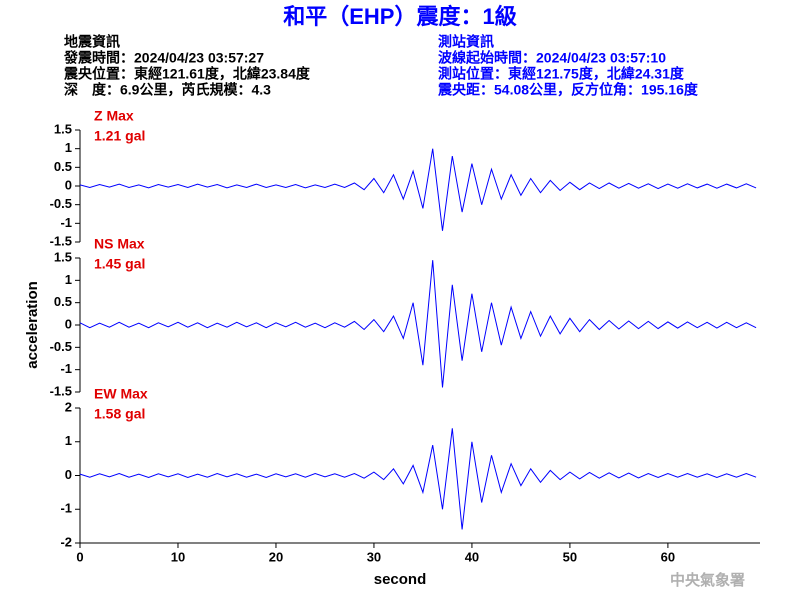  Describe the element at coordinates (119, 136) in the screenshot. I see `max-value: 1.21 gal` at that location.